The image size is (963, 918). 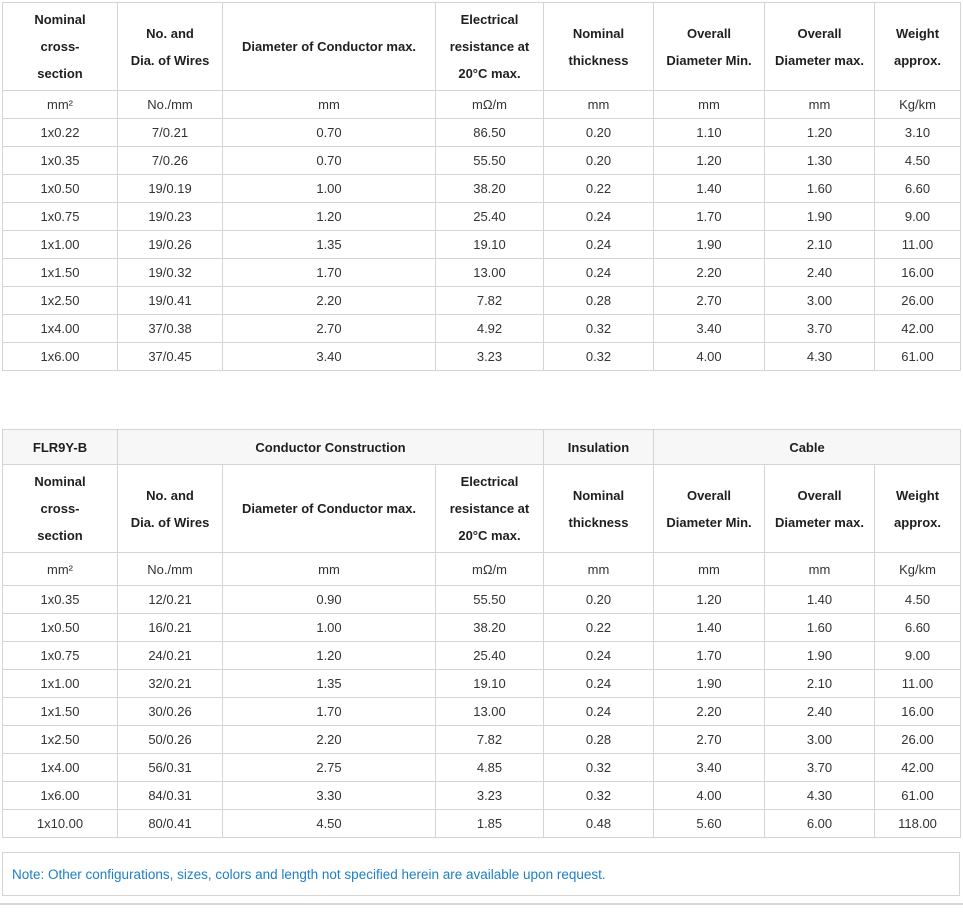 What do you see at coordinates (329, 356) in the screenshot?
I see `data-cell: 3.40` at bounding box center [329, 356].